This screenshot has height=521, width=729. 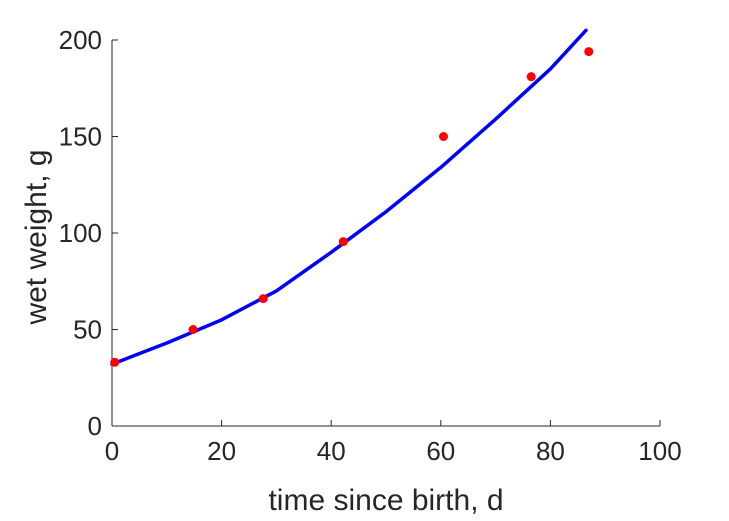 I want to click on y-axis-label: wet weight, g, so click(x=36, y=237).